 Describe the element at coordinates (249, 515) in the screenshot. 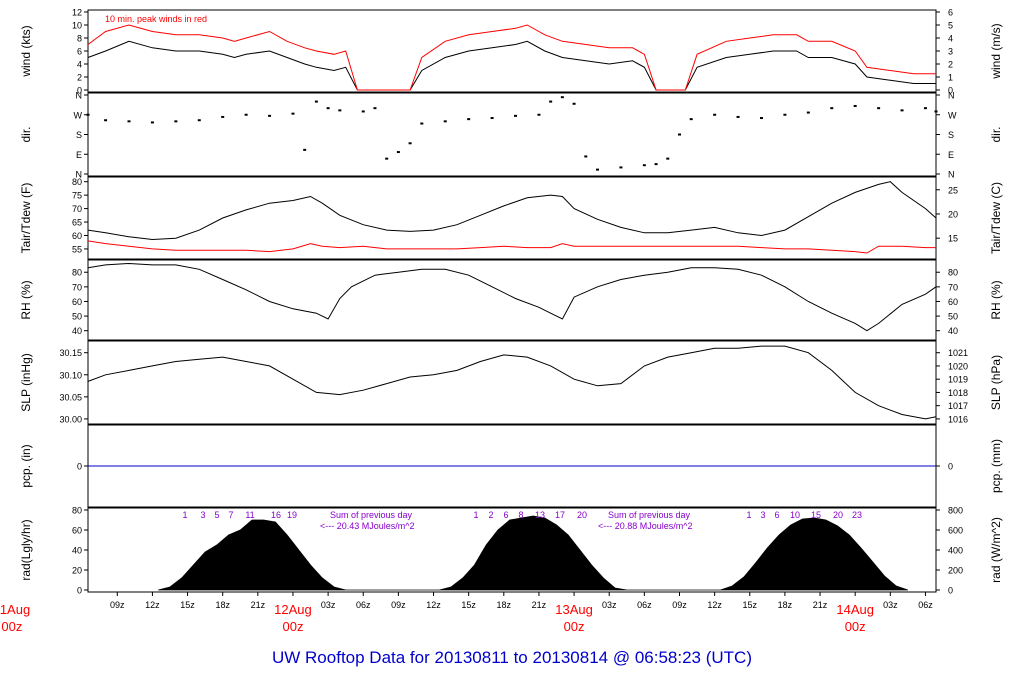

I see `solar-hour-mark: 11` at that location.